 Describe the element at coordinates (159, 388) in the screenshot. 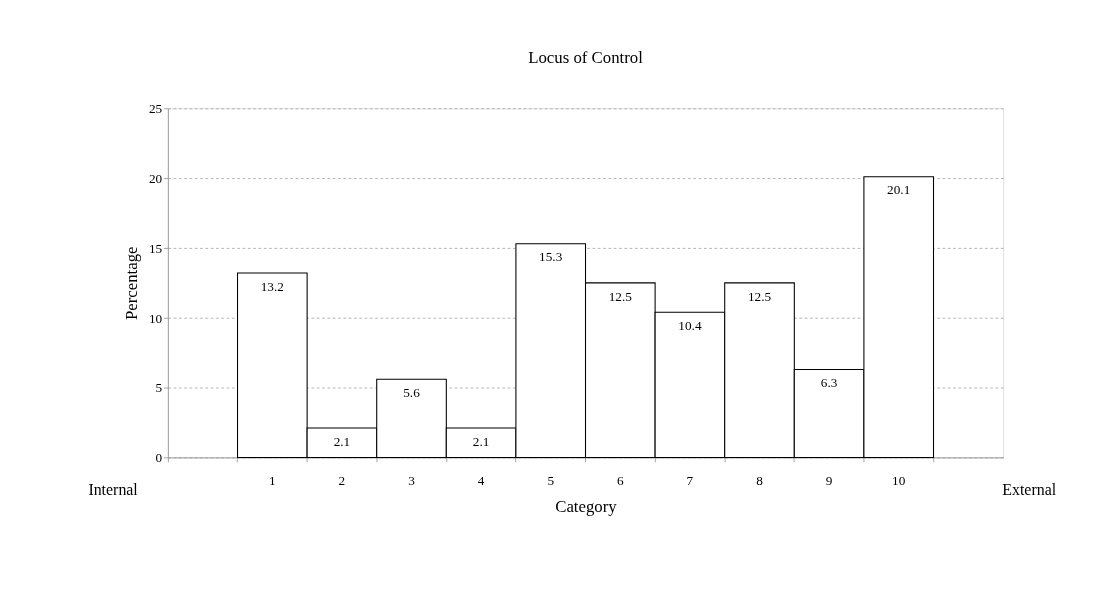

I see `y-tick-label: 5` at that location.